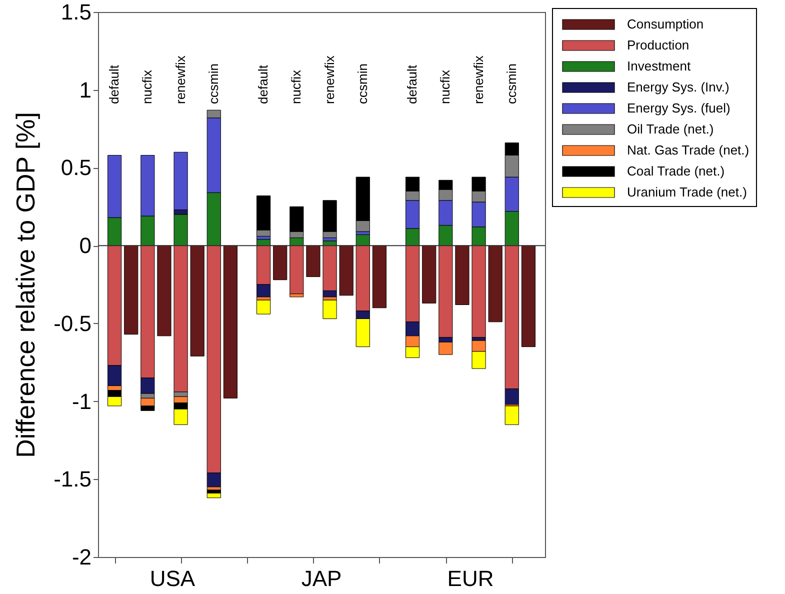 The width and height of the screenshot is (785, 594). Describe the element at coordinates (687, 192) in the screenshot. I see `legend-label: Uranium Trade (net.)` at that location.